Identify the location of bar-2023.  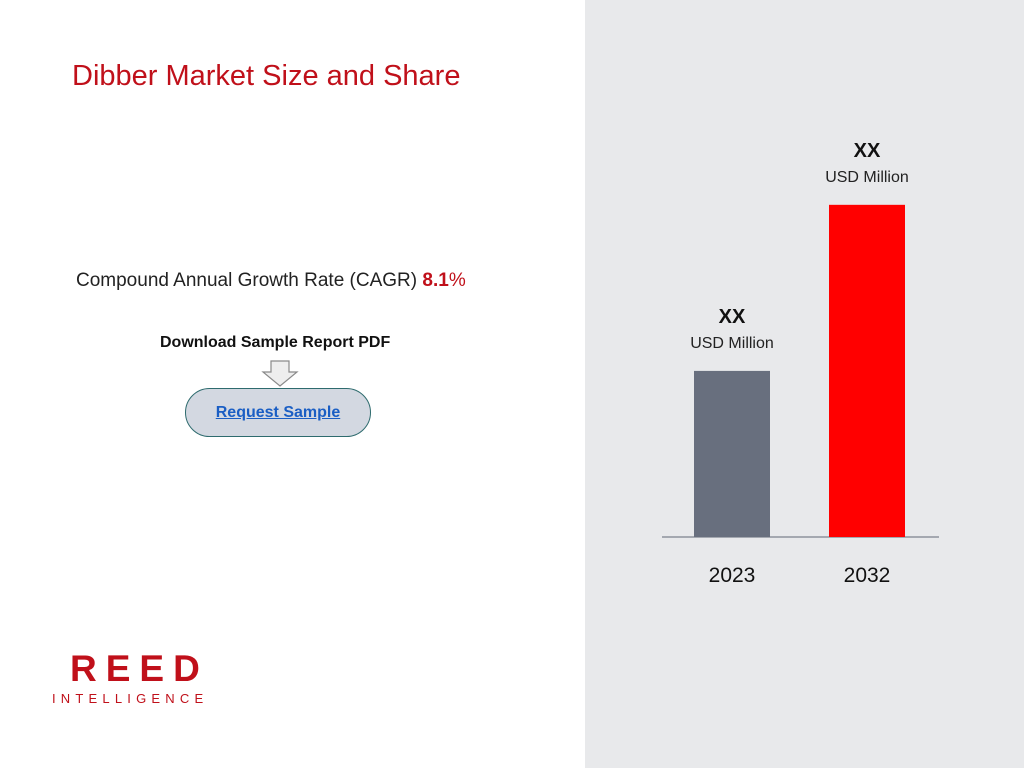
(732, 453).